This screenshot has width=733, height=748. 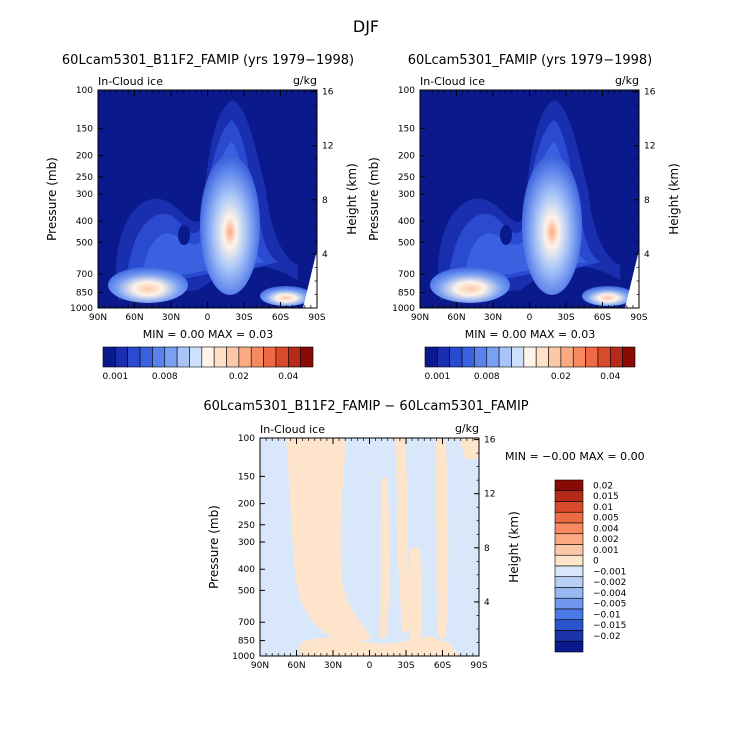 What do you see at coordinates (485, 539) in the screenshot?
I see `panel-3-height-ticks: 16 12 8 4` at bounding box center [485, 539].